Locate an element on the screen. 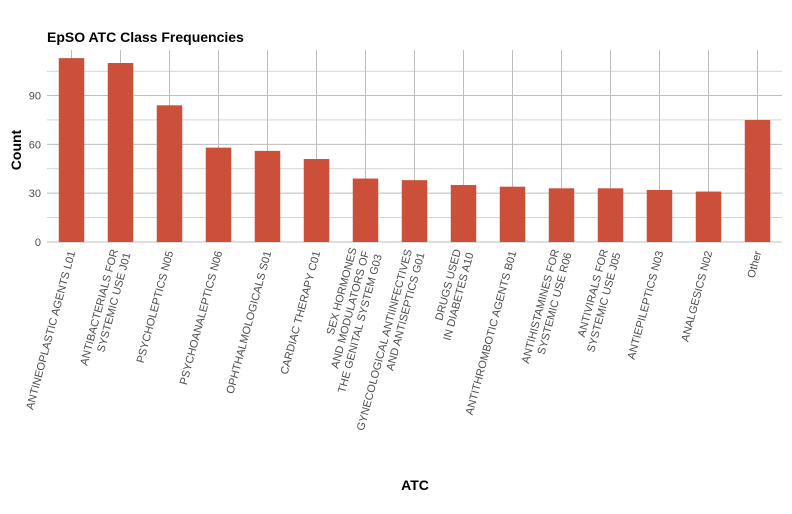 The width and height of the screenshot is (792, 514). x-tick-label: PSYCHOLEPTICS N05 is located at coordinates (155, 307).